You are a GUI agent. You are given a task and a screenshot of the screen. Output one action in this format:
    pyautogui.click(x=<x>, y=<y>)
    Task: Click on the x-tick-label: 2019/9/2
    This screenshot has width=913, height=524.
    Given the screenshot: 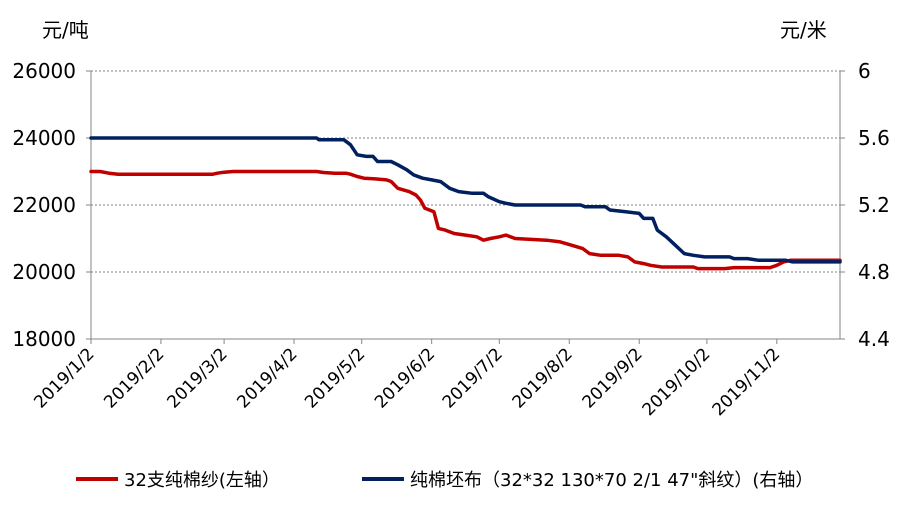 What is the action you would take?
    pyautogui.click(x=613, y=378)
    